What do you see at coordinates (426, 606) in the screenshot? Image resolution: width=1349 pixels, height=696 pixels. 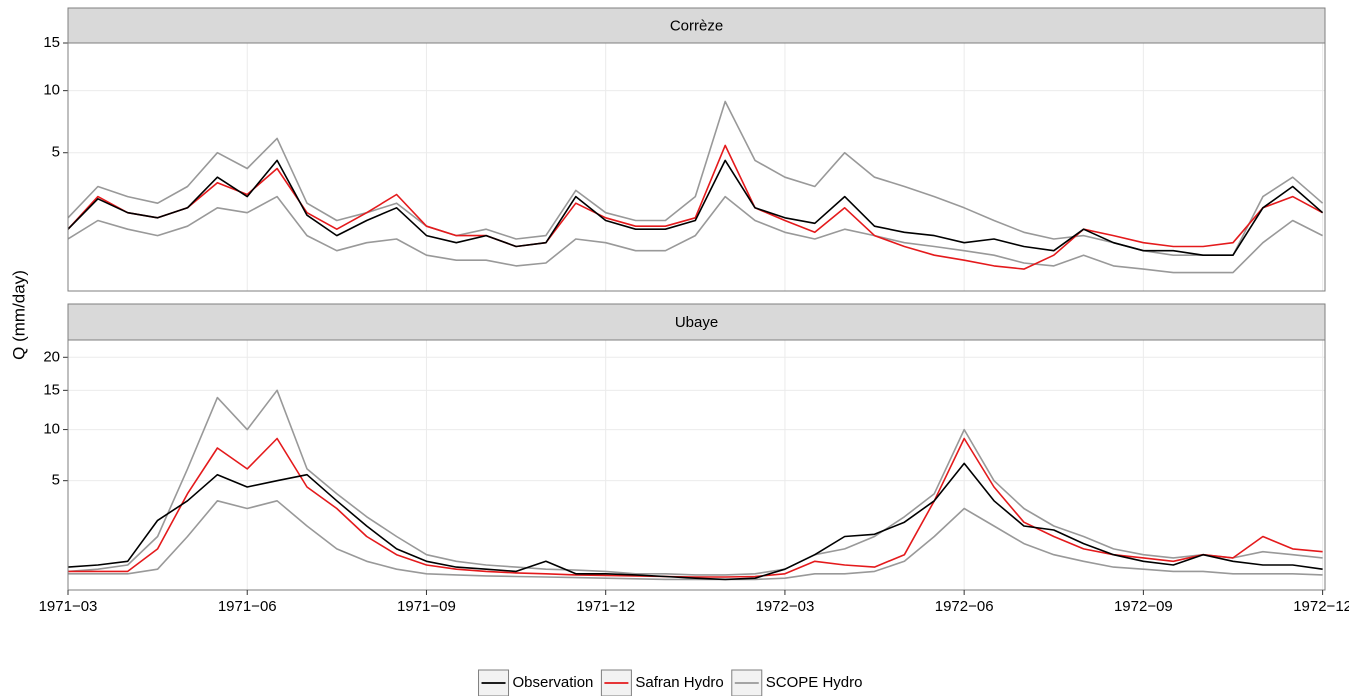 I see `x-tick-label: 1971−09` at bounding box center [426, 606].